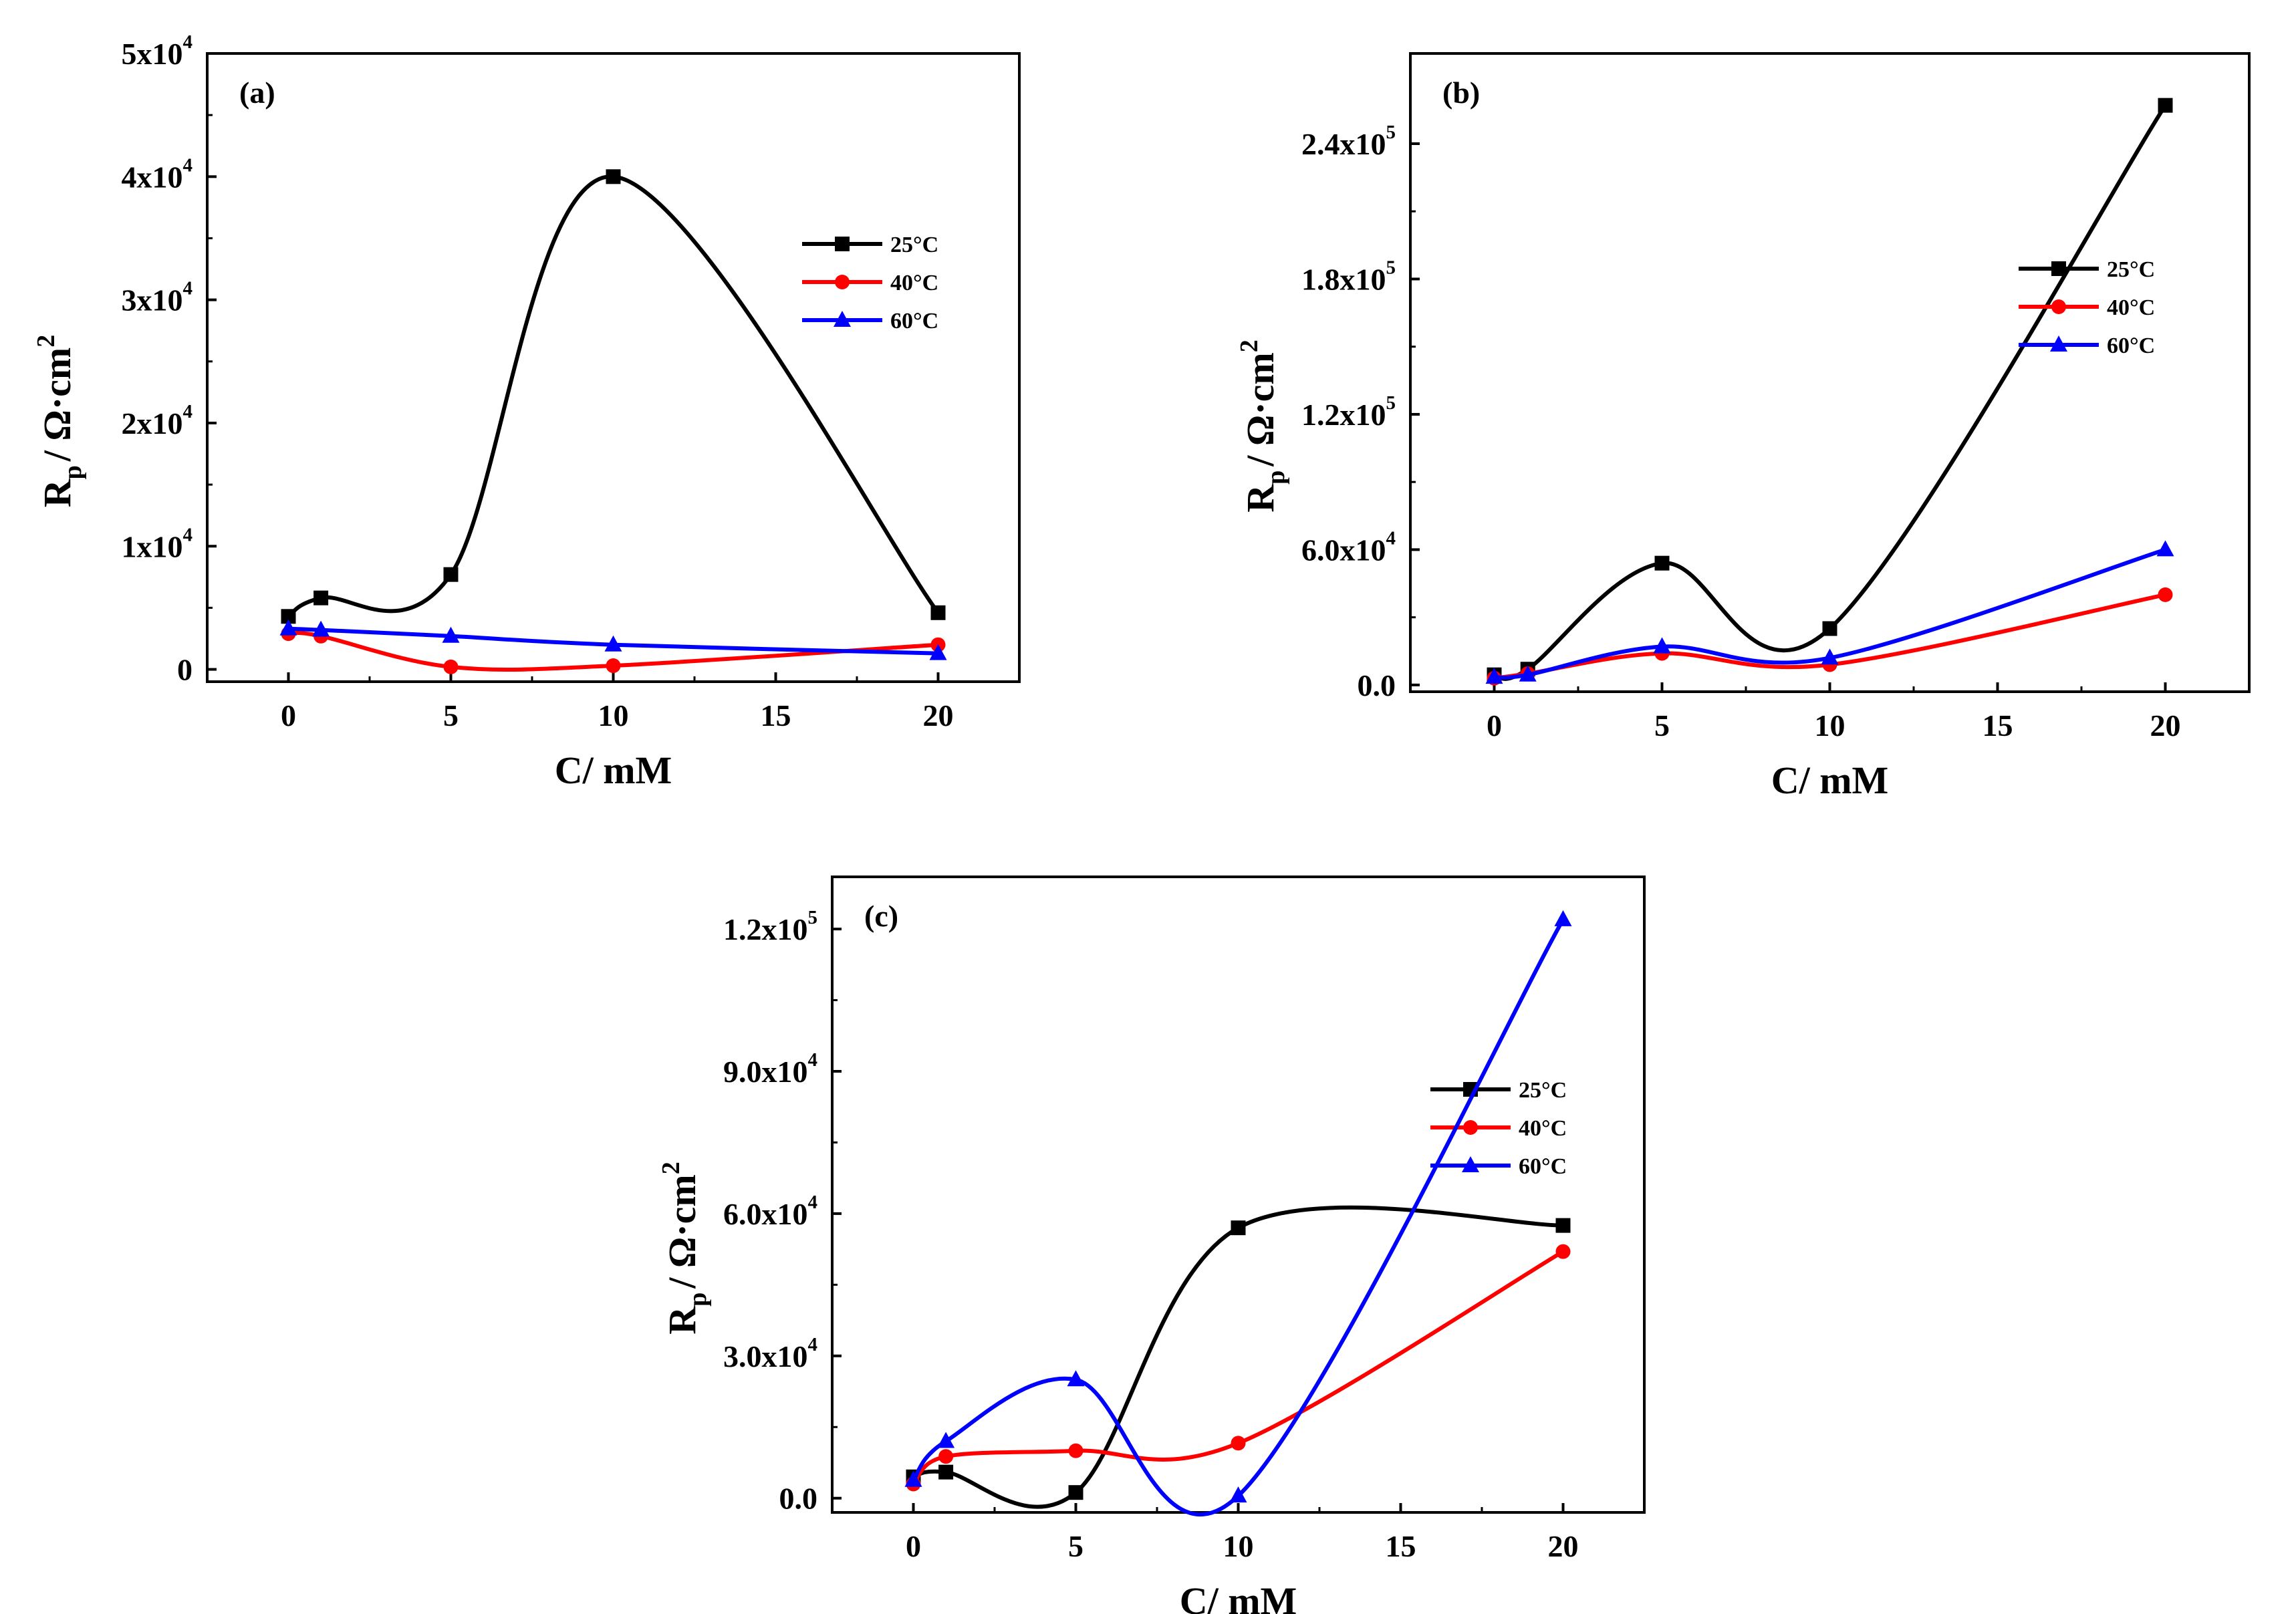 The height and width of the screenshot is (1614, 2296). I want to click on series-40°C, so click(1238, 1368).